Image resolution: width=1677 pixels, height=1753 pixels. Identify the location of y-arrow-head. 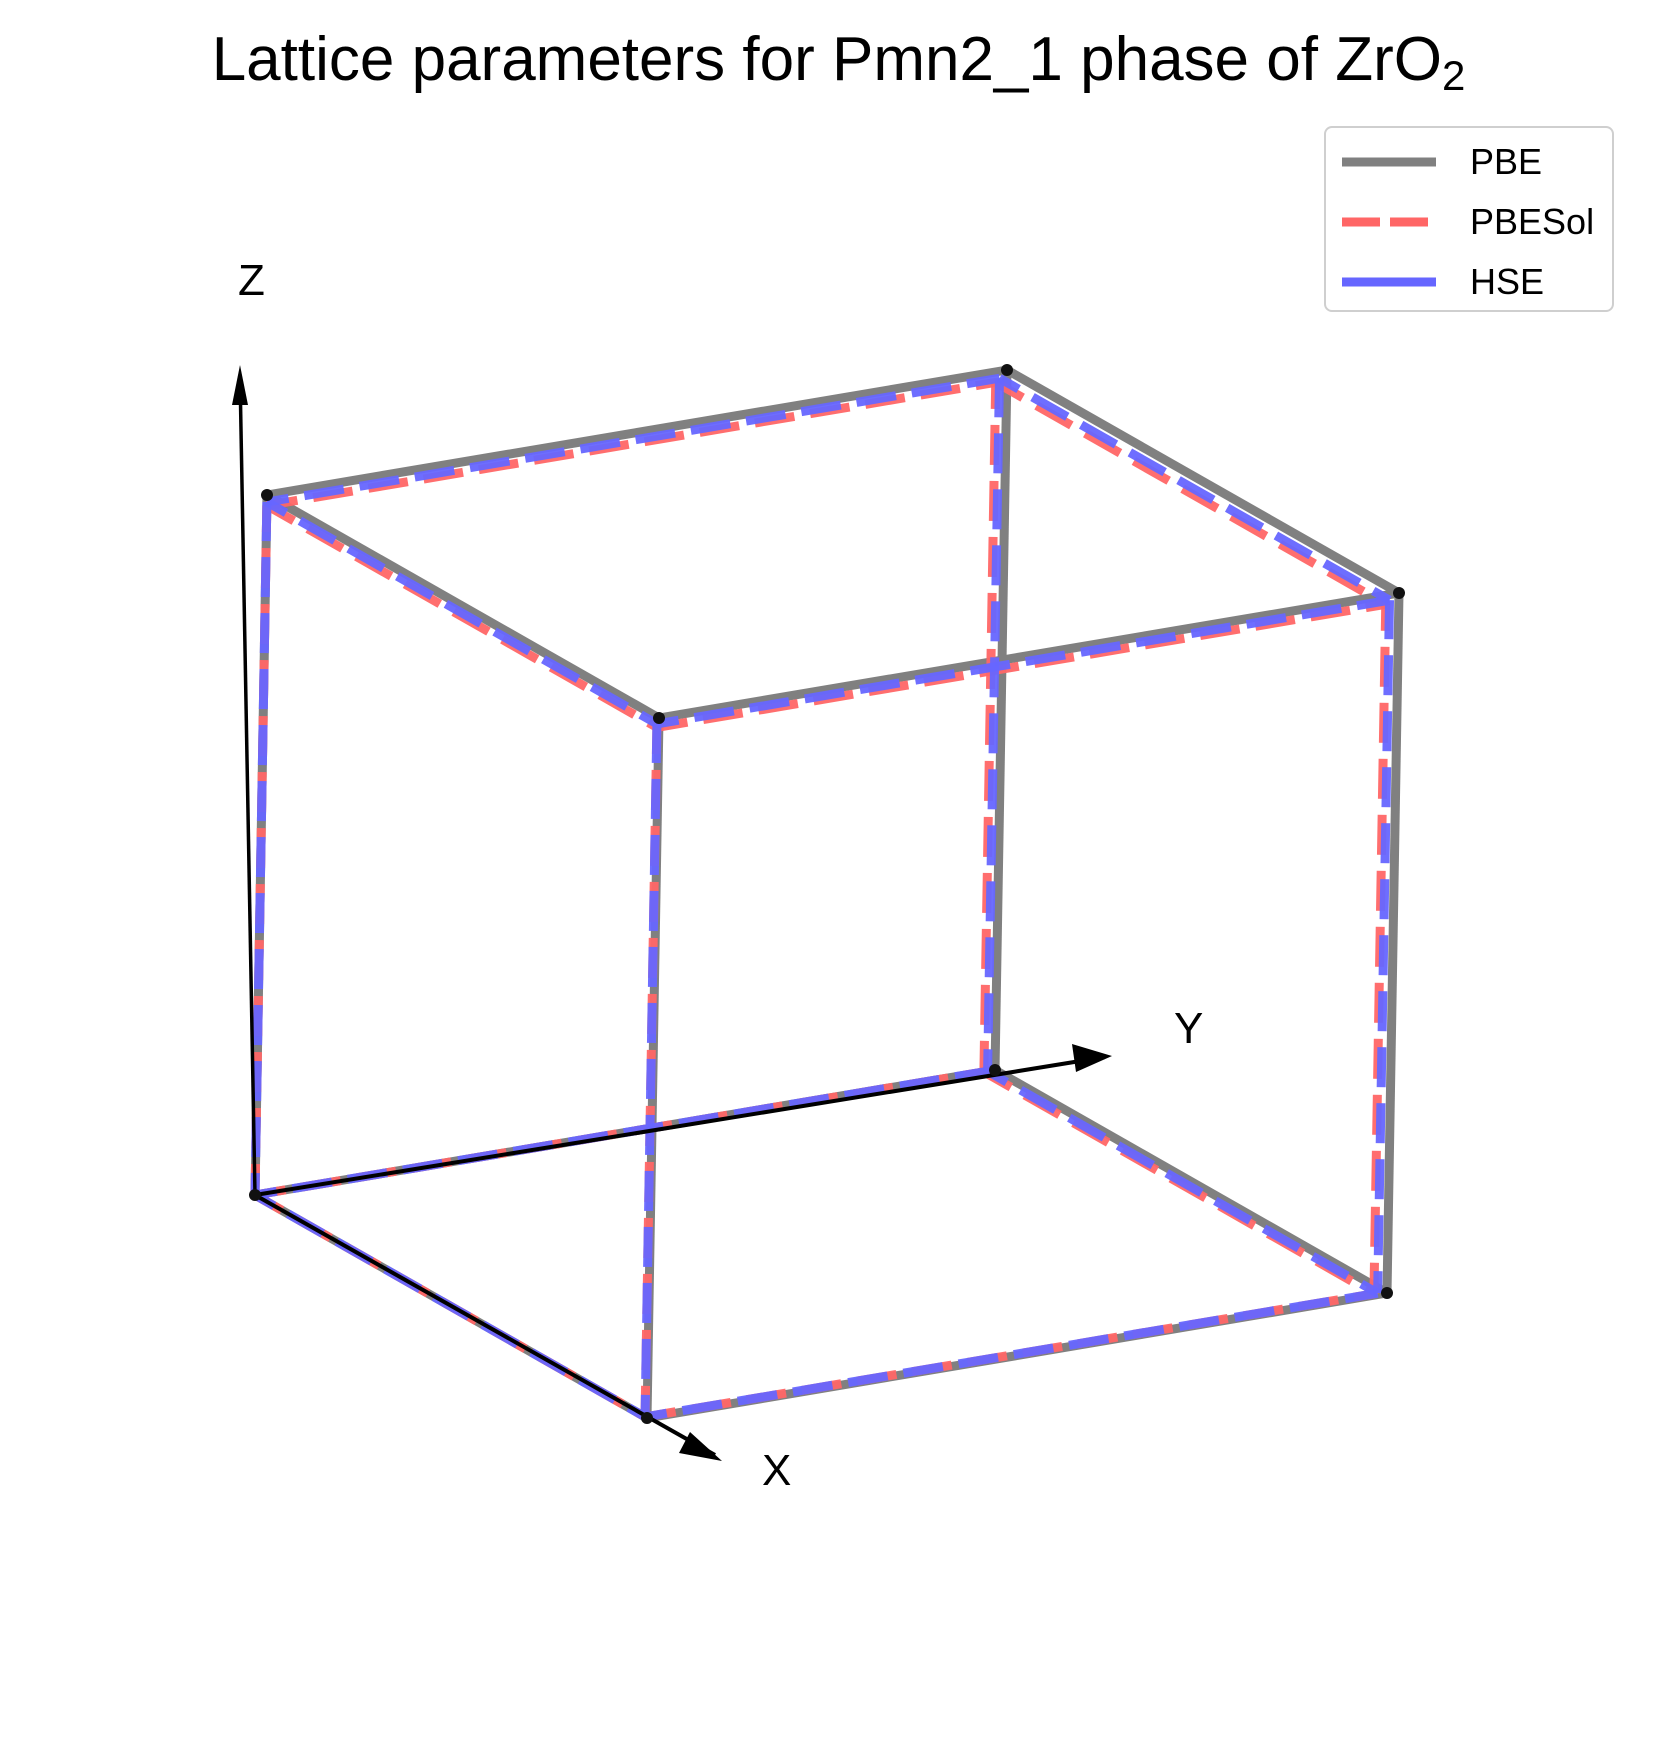
(1092, 1058).